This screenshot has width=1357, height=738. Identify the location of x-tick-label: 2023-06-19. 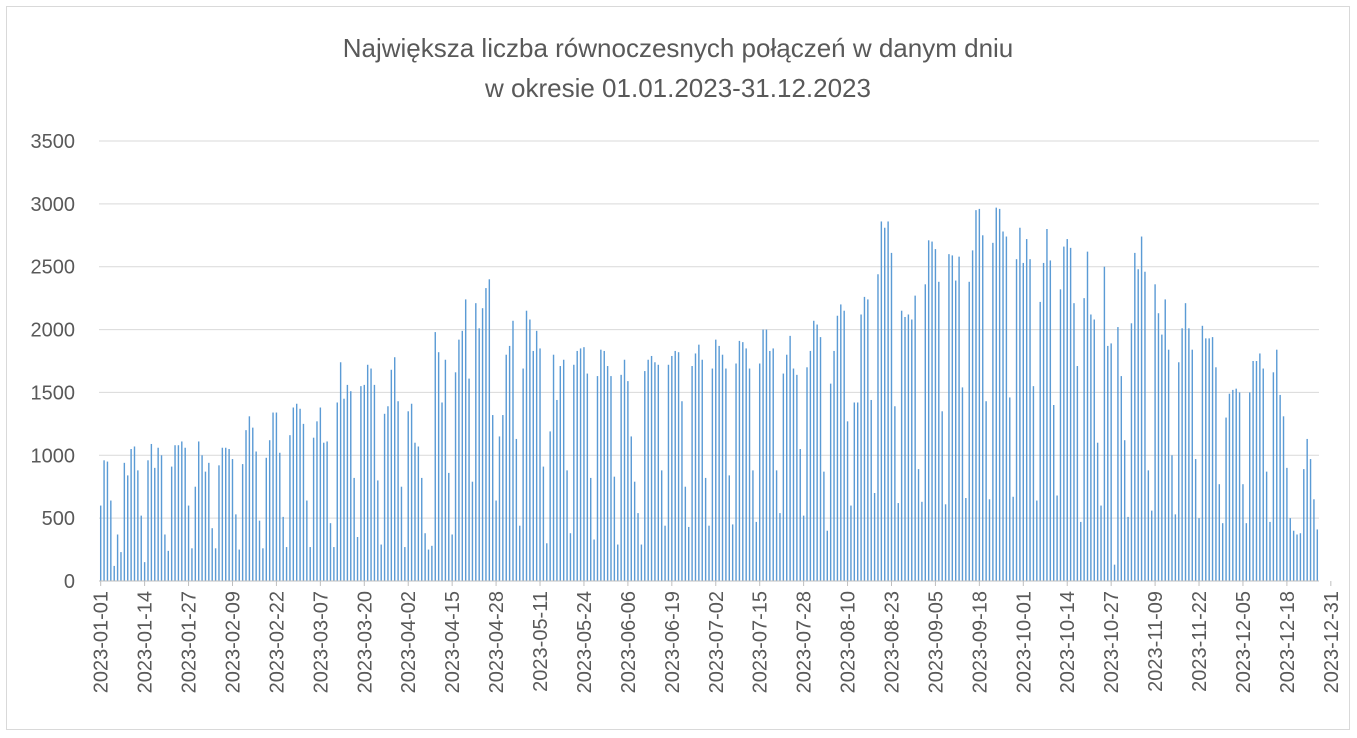
(673, 642).